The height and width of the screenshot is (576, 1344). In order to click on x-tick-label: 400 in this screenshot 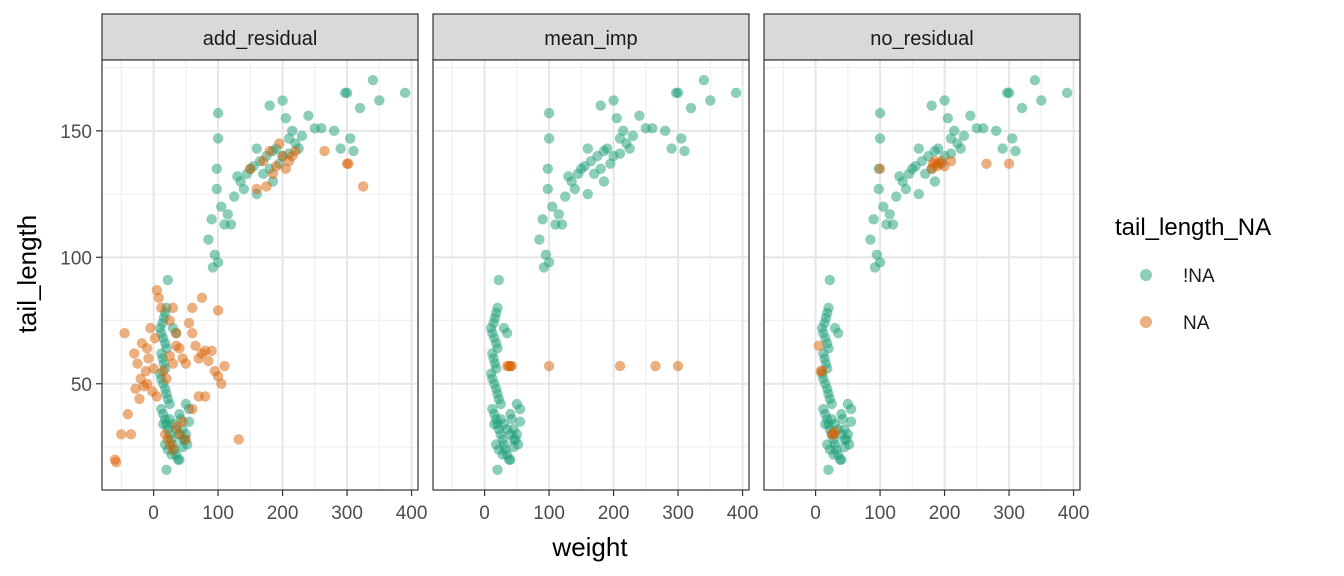, I will do `click(743, 513)`.